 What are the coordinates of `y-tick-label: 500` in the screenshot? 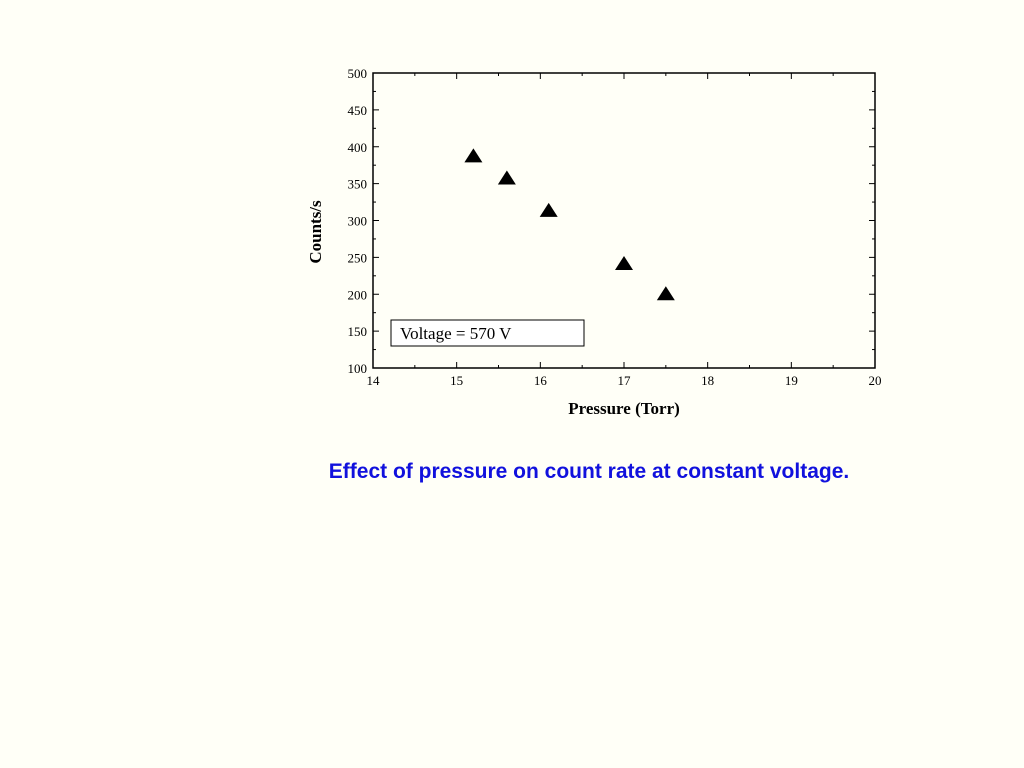 It's located at (358, 73).